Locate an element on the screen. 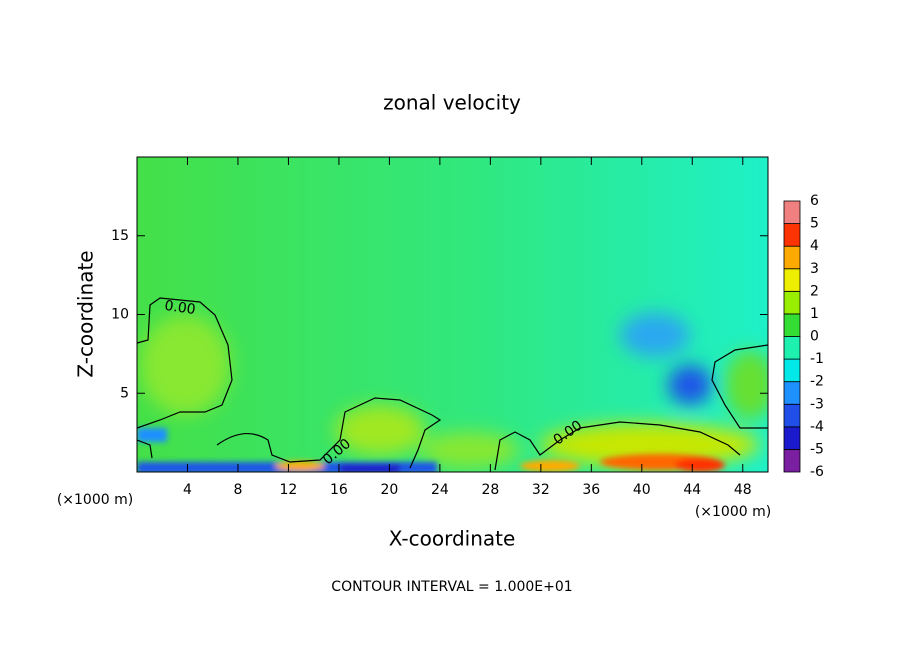  colorbar-label: 1 is located at coordinates (814, 314).